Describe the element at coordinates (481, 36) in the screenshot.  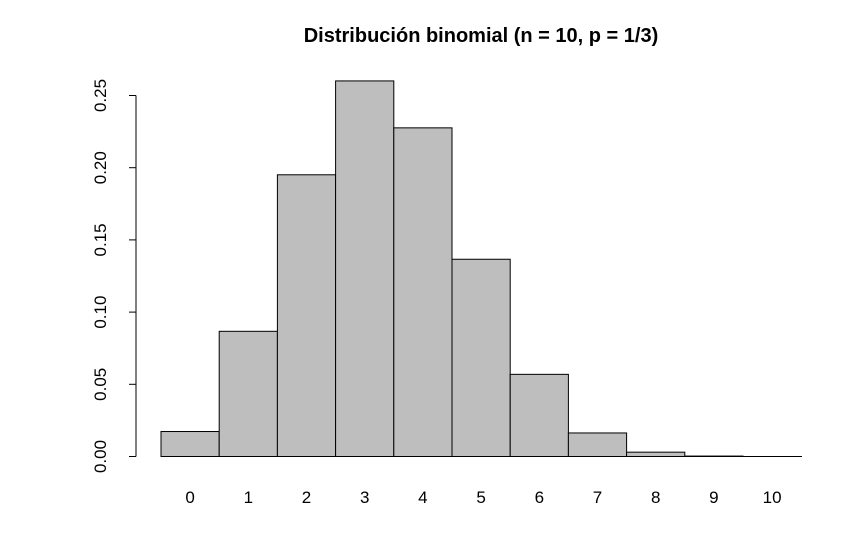
I see `chart-title: Distribución binomial (n = 10, p = 1/3)` at that location.